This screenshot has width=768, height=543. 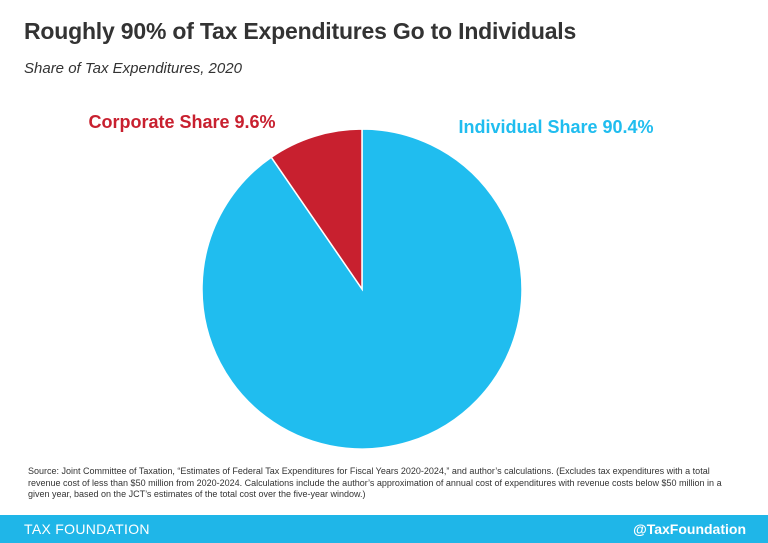 I want to click on chart-subtitle: Share of Tax Expenditures, 2020, so click(x=133, y=68).